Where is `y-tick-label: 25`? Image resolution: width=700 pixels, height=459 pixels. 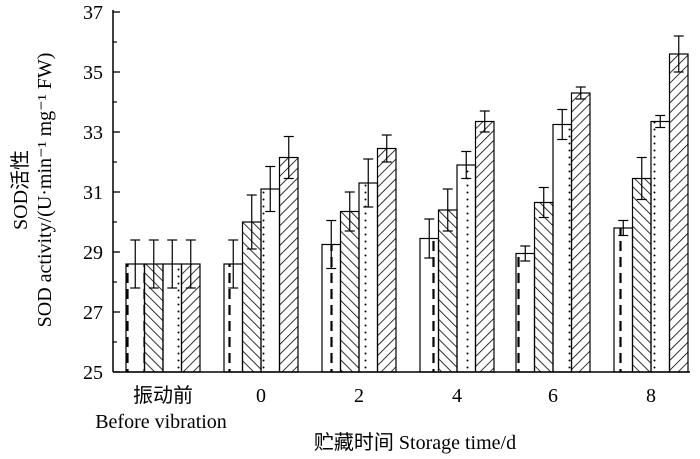
y-tick-label: 25 is located at coordinates (93, 373).